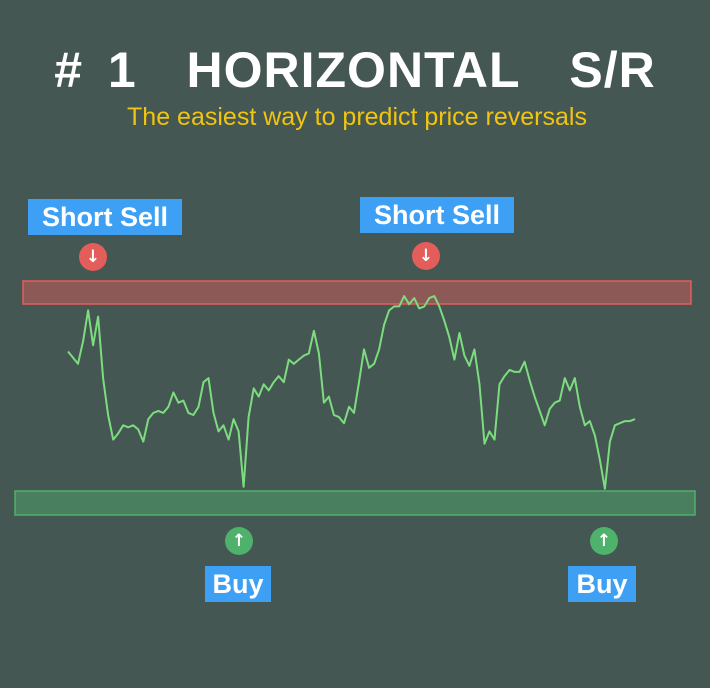  What do you see at coordinates (437, 215) in the screenshot?
I see `short-sell-label-right: Short Sell` at bounding box center [437, 215].